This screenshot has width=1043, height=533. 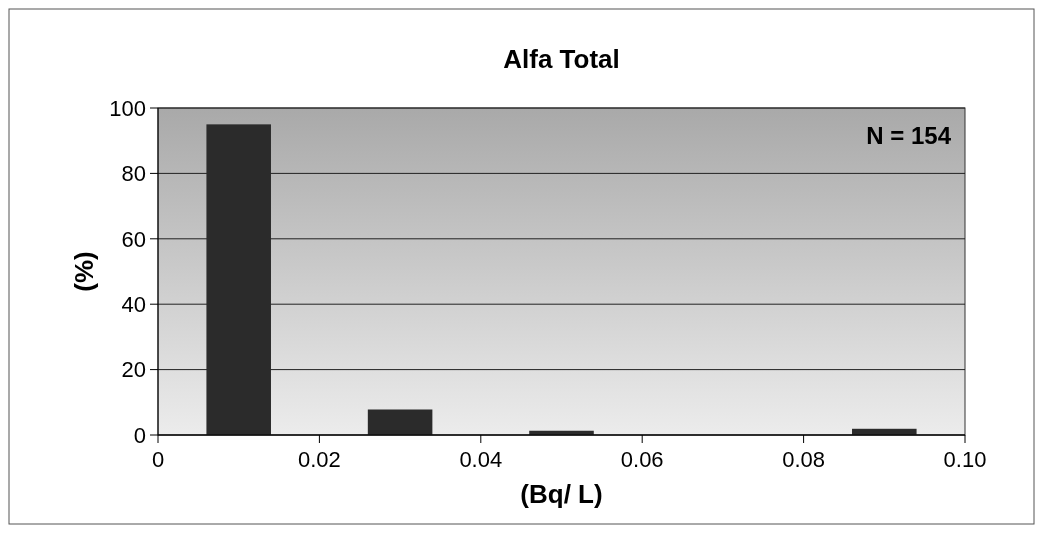 I want to click on x-tick-label: 0.08, so click(x=804, y=459).